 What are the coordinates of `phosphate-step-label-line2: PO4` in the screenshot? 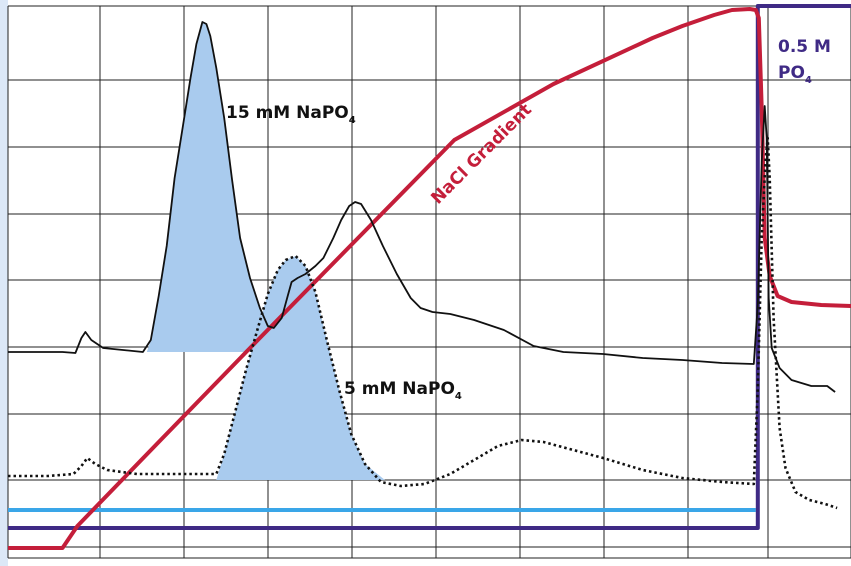 It's located at (795, 74).